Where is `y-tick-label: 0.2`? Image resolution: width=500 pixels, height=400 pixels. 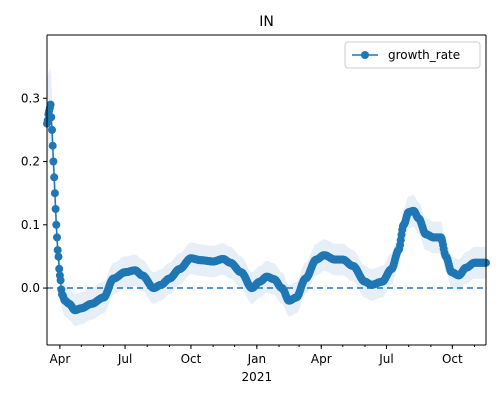 y-tick-label: 0.2 is located at coordinates (30, 162).